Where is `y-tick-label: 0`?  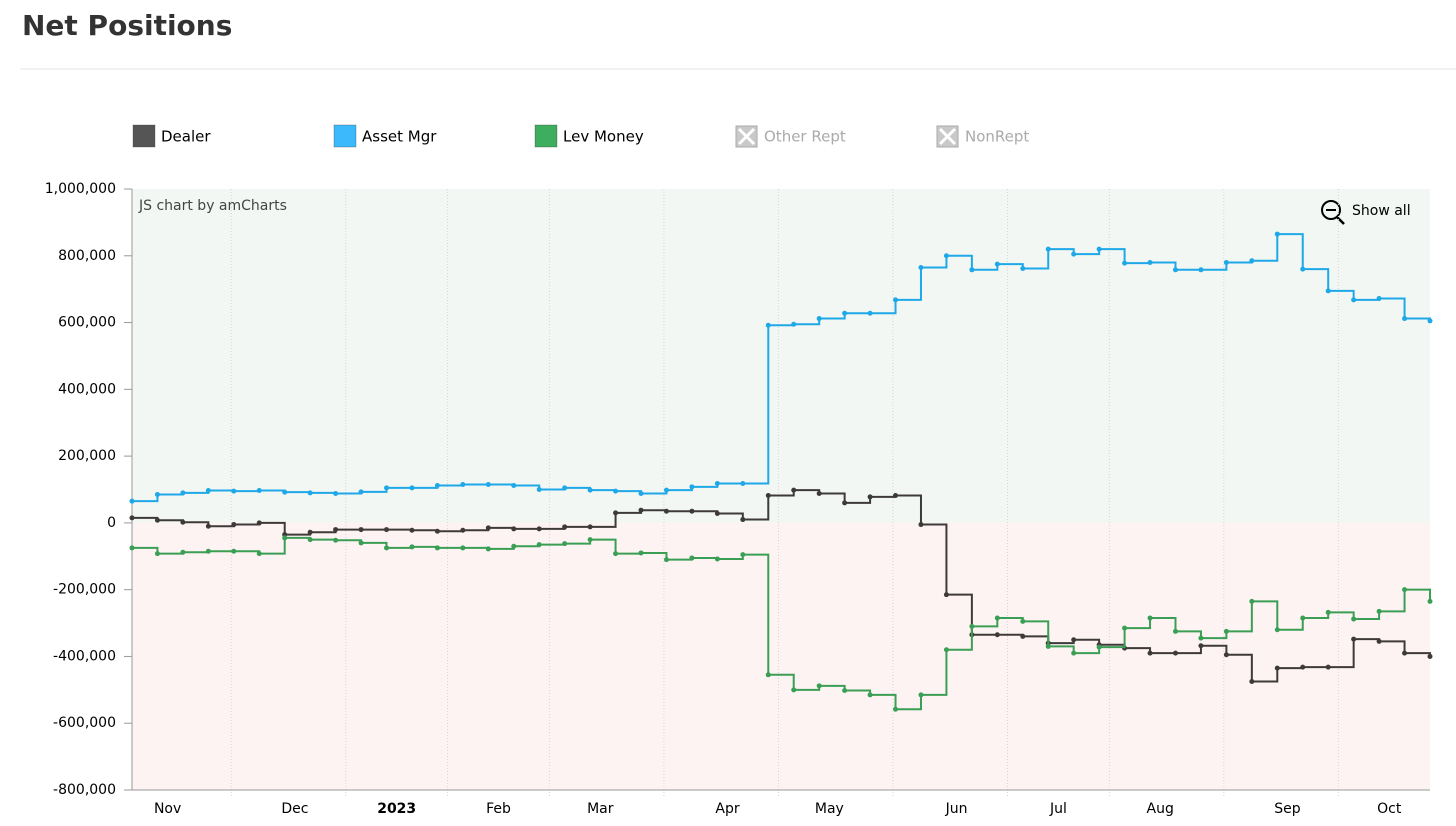 y-tick-label: 0 is located at coordinates (111, 523).